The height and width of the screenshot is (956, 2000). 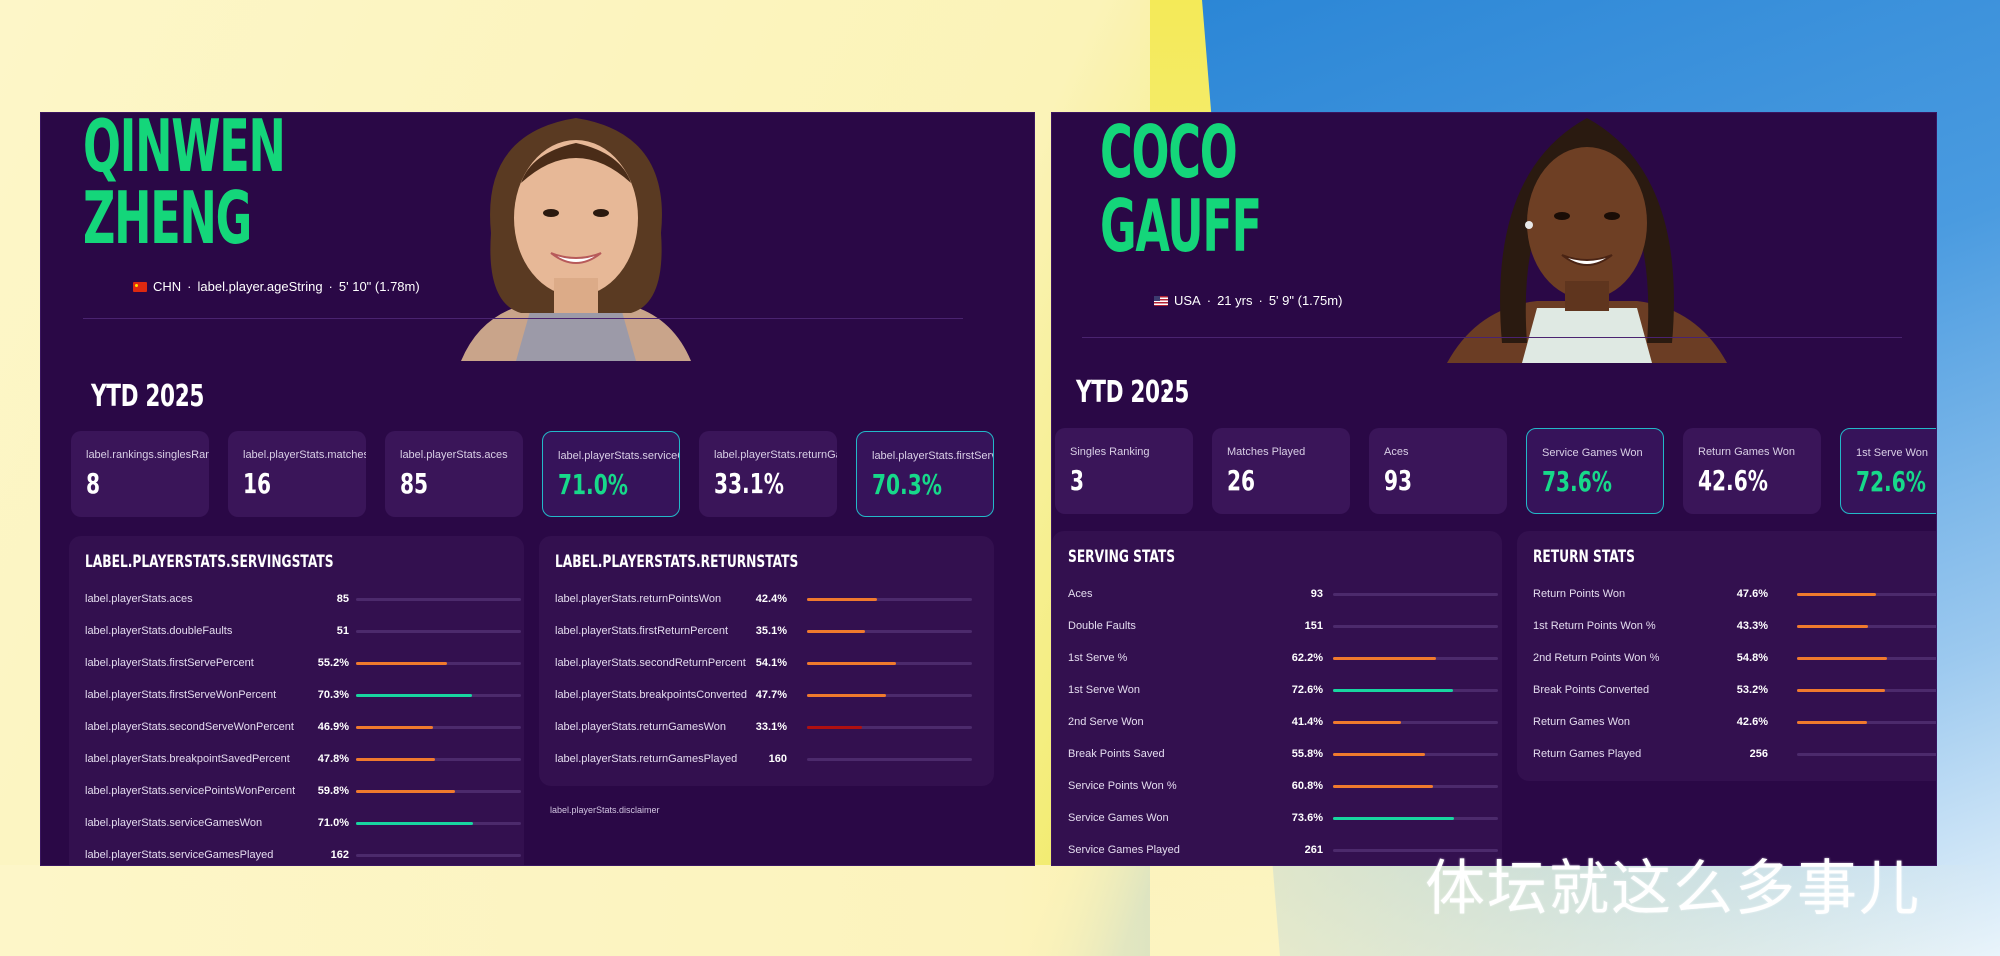 What do you see at coordinates (179, 855) in the screenshot?
I see `stat-row-label: label.playerStats.serviceGamesPlayed` at bounding box center [179, 855].